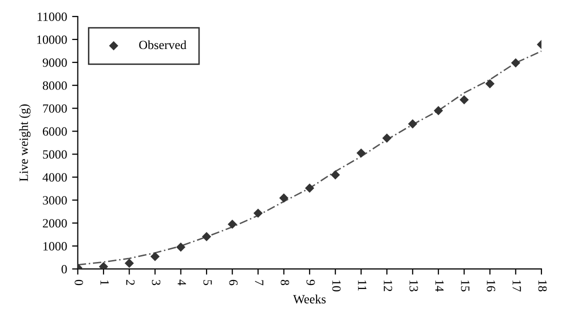 Image resolution: width=576 pixels, height=330 pixels. I want to click on x-tick-label: 0, so click(79, 283).